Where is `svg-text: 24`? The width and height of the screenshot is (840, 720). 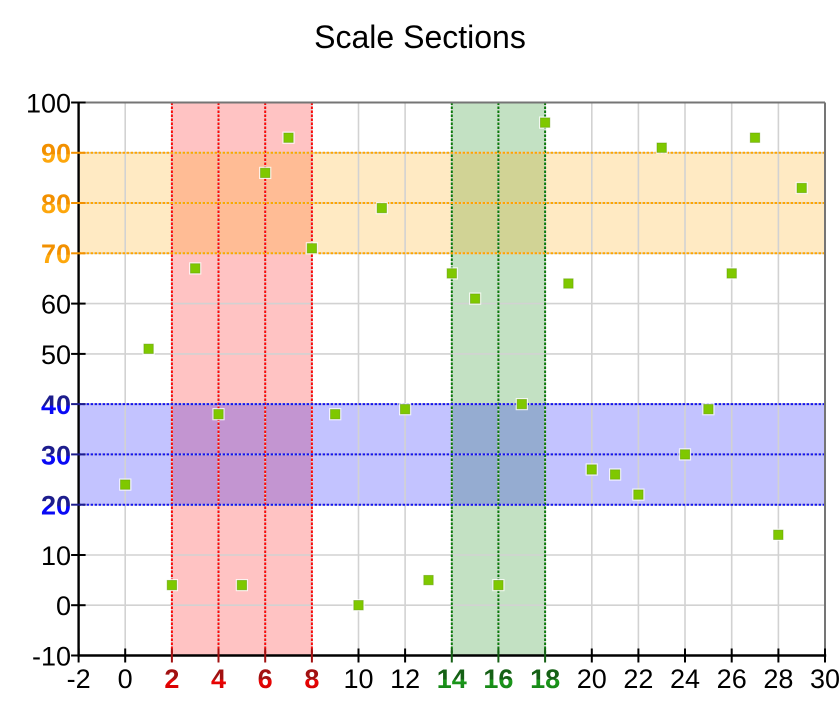
svg-text: 24 is located at coordinates (685, 679).